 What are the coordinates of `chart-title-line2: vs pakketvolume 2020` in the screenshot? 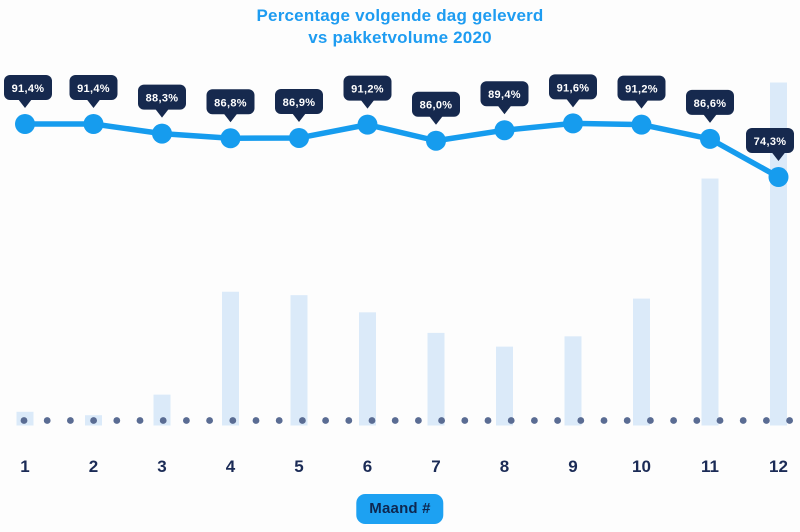 It's located at (400, 37).